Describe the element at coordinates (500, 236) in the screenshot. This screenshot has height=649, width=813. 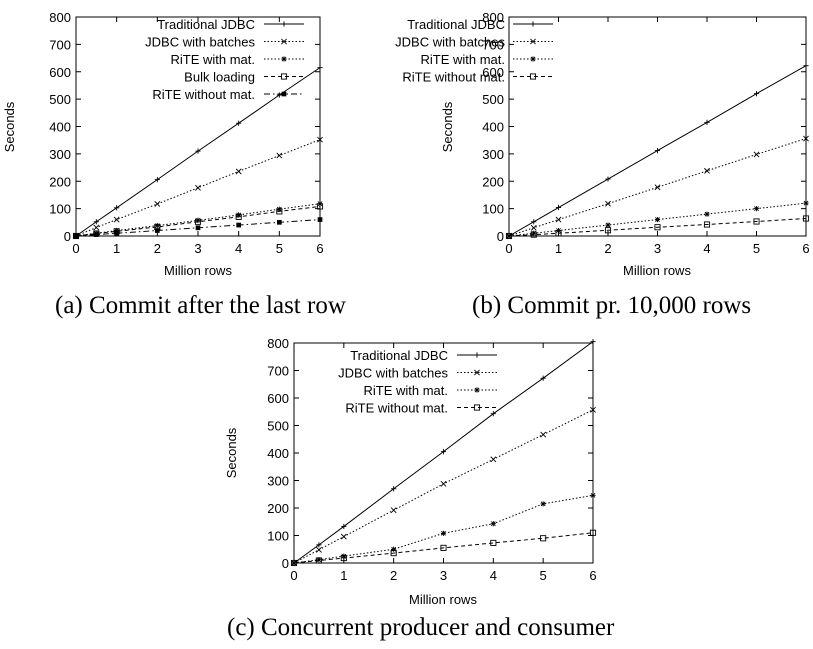
I see `y-tick-label: 0` at that location.